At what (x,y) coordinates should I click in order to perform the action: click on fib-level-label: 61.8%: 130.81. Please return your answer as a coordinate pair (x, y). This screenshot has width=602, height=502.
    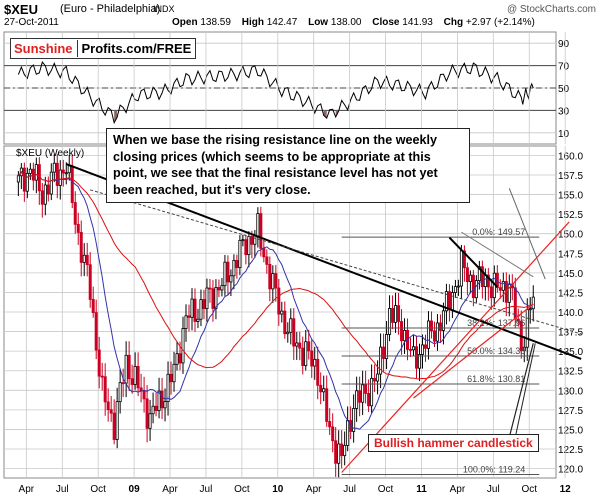
    Looking at the image, I should click on (496, 379).